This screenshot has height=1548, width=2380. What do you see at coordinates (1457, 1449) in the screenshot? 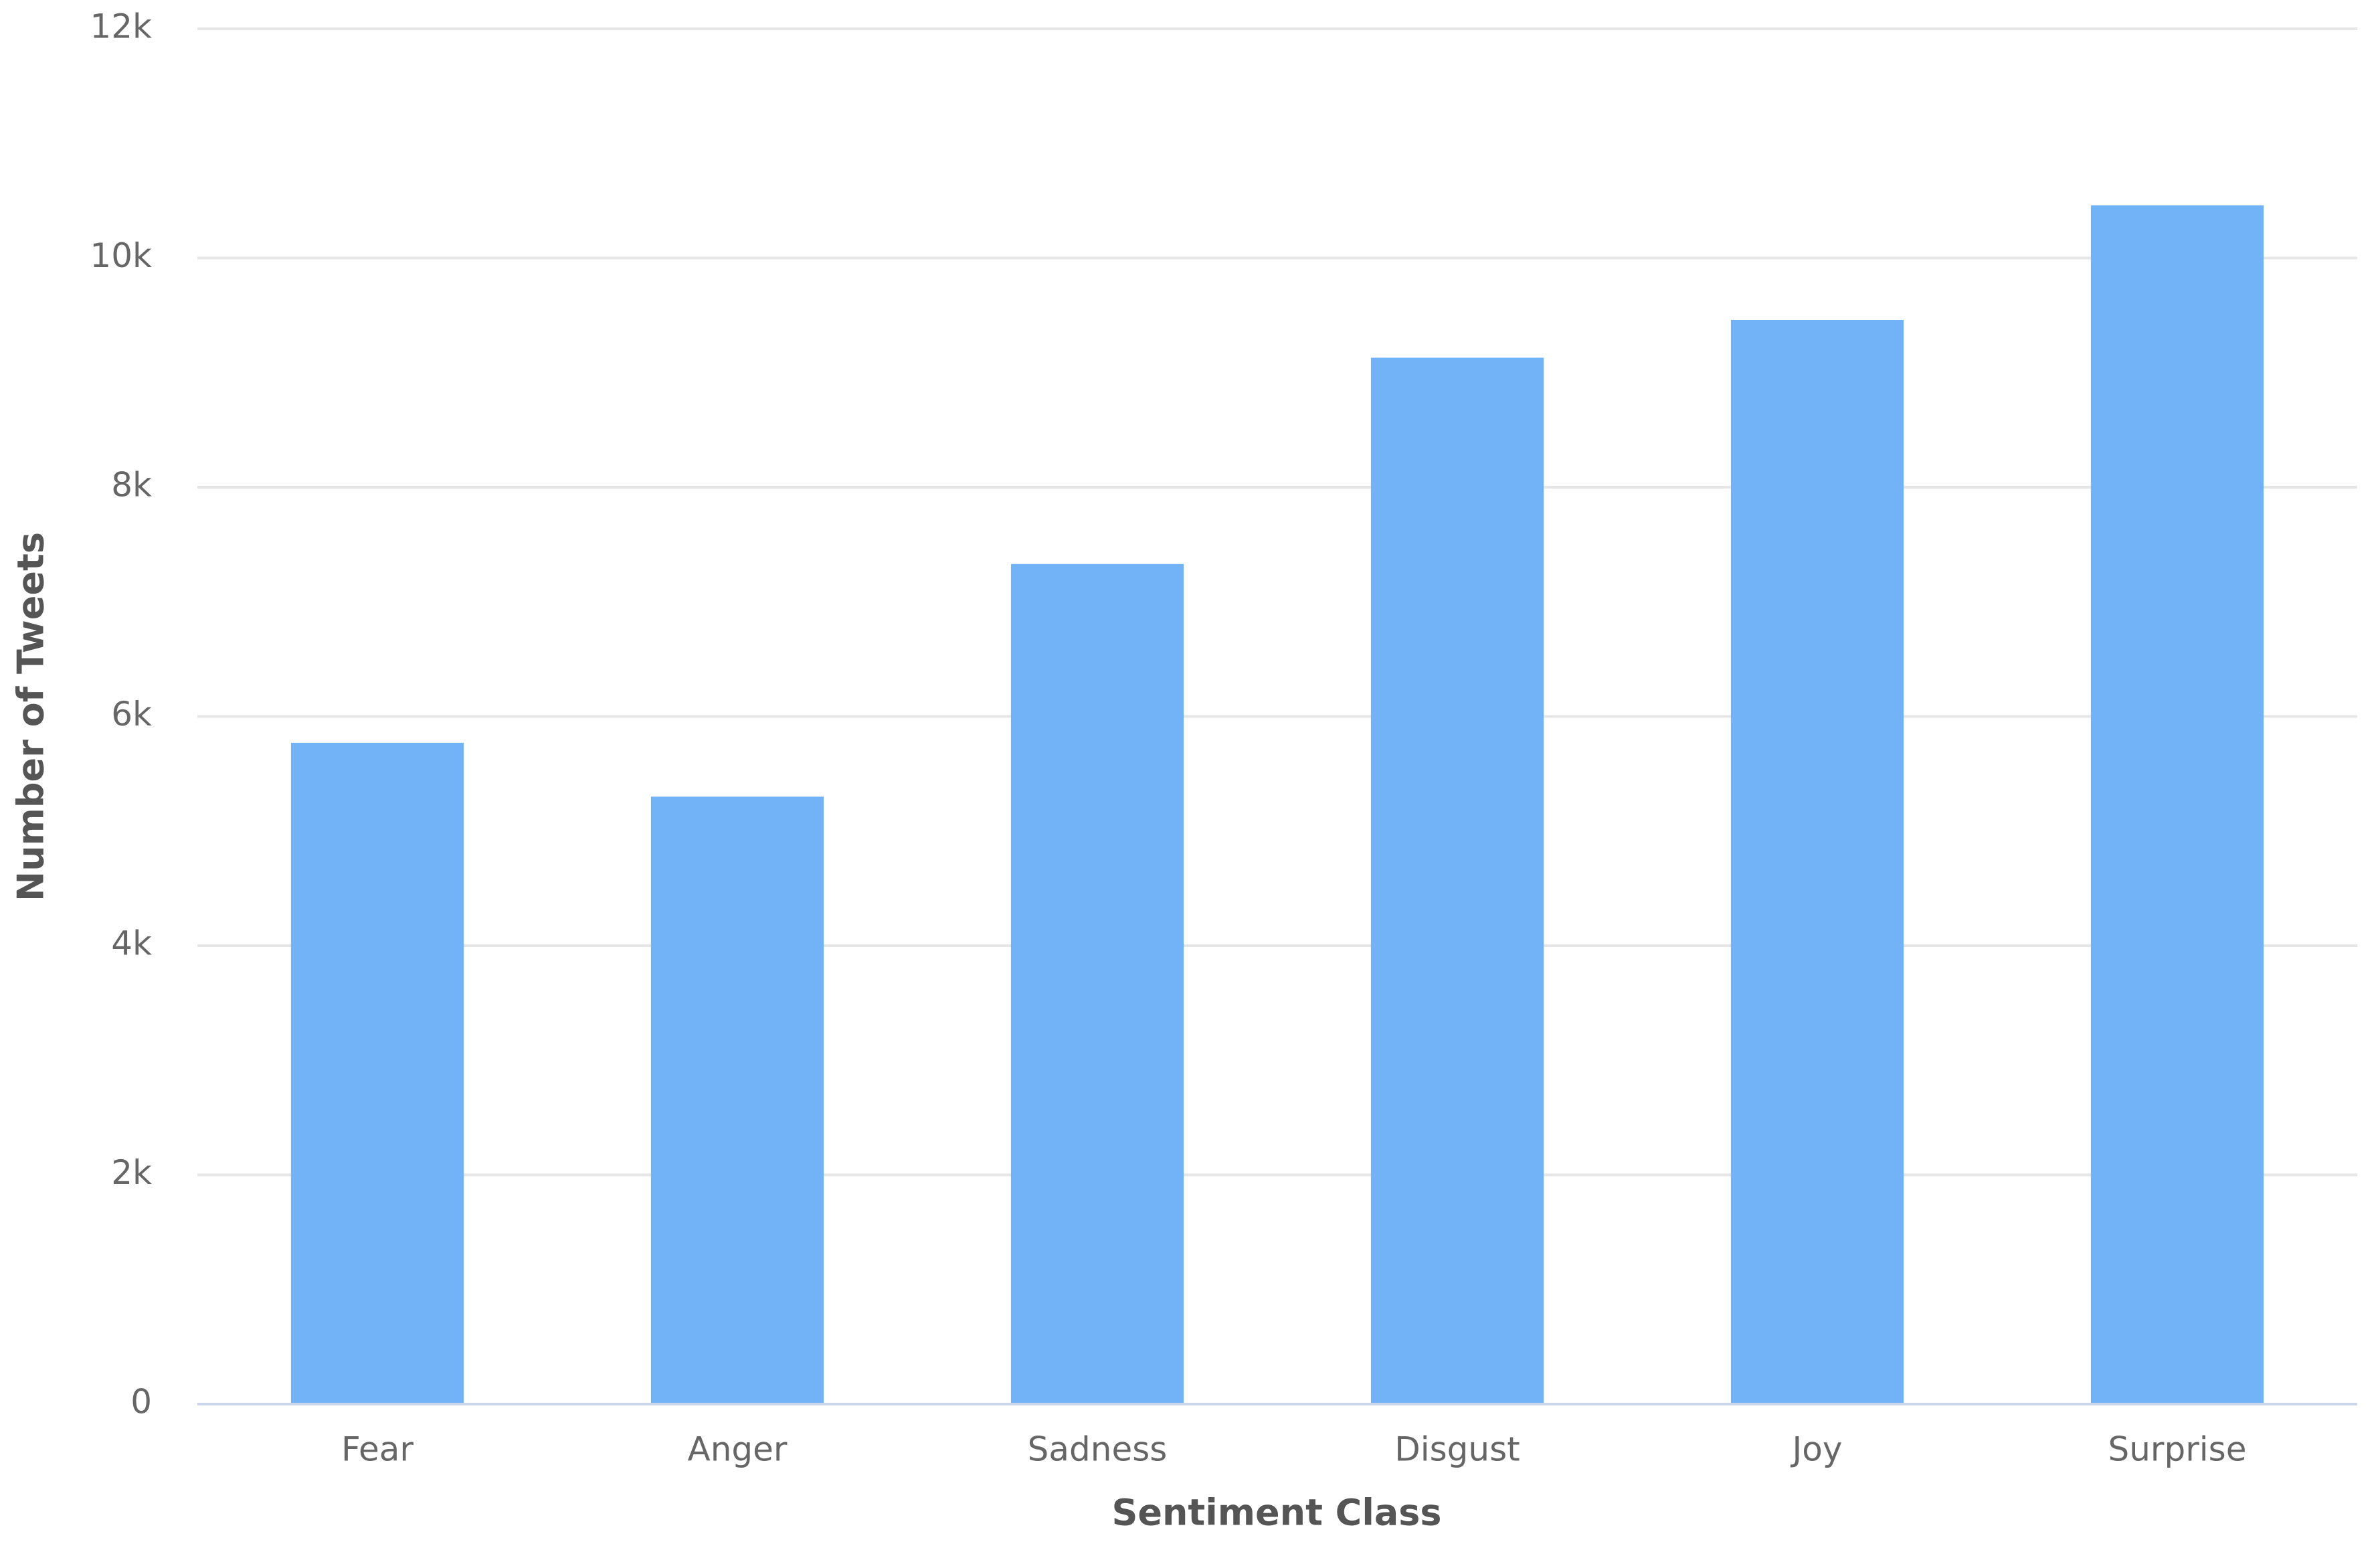
I see `x-tick-label: Disgust` at bounding box center [1457, 1449].